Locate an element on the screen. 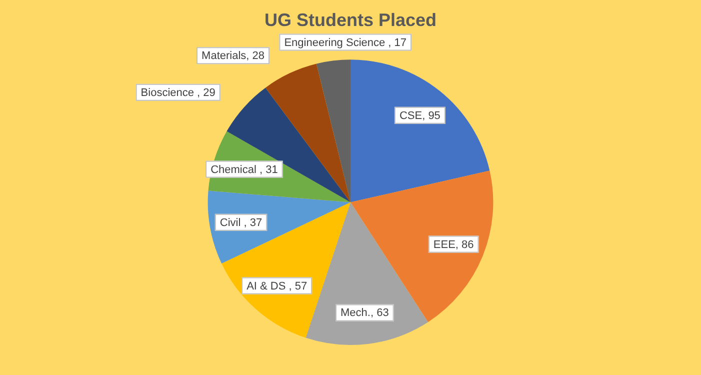  slice-label: AI & DS is located at coordinates (267, 286).